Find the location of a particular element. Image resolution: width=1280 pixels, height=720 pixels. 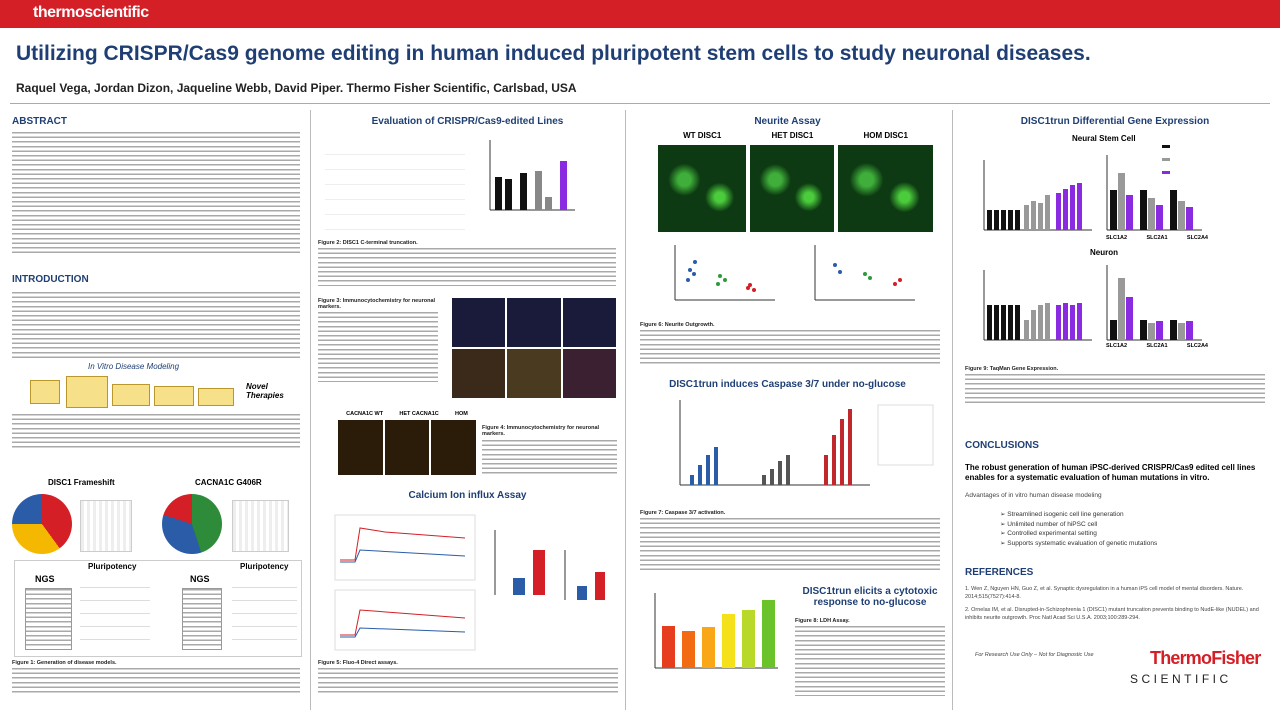

image-label: WT DISC1 is located at coordinates (702, 135).